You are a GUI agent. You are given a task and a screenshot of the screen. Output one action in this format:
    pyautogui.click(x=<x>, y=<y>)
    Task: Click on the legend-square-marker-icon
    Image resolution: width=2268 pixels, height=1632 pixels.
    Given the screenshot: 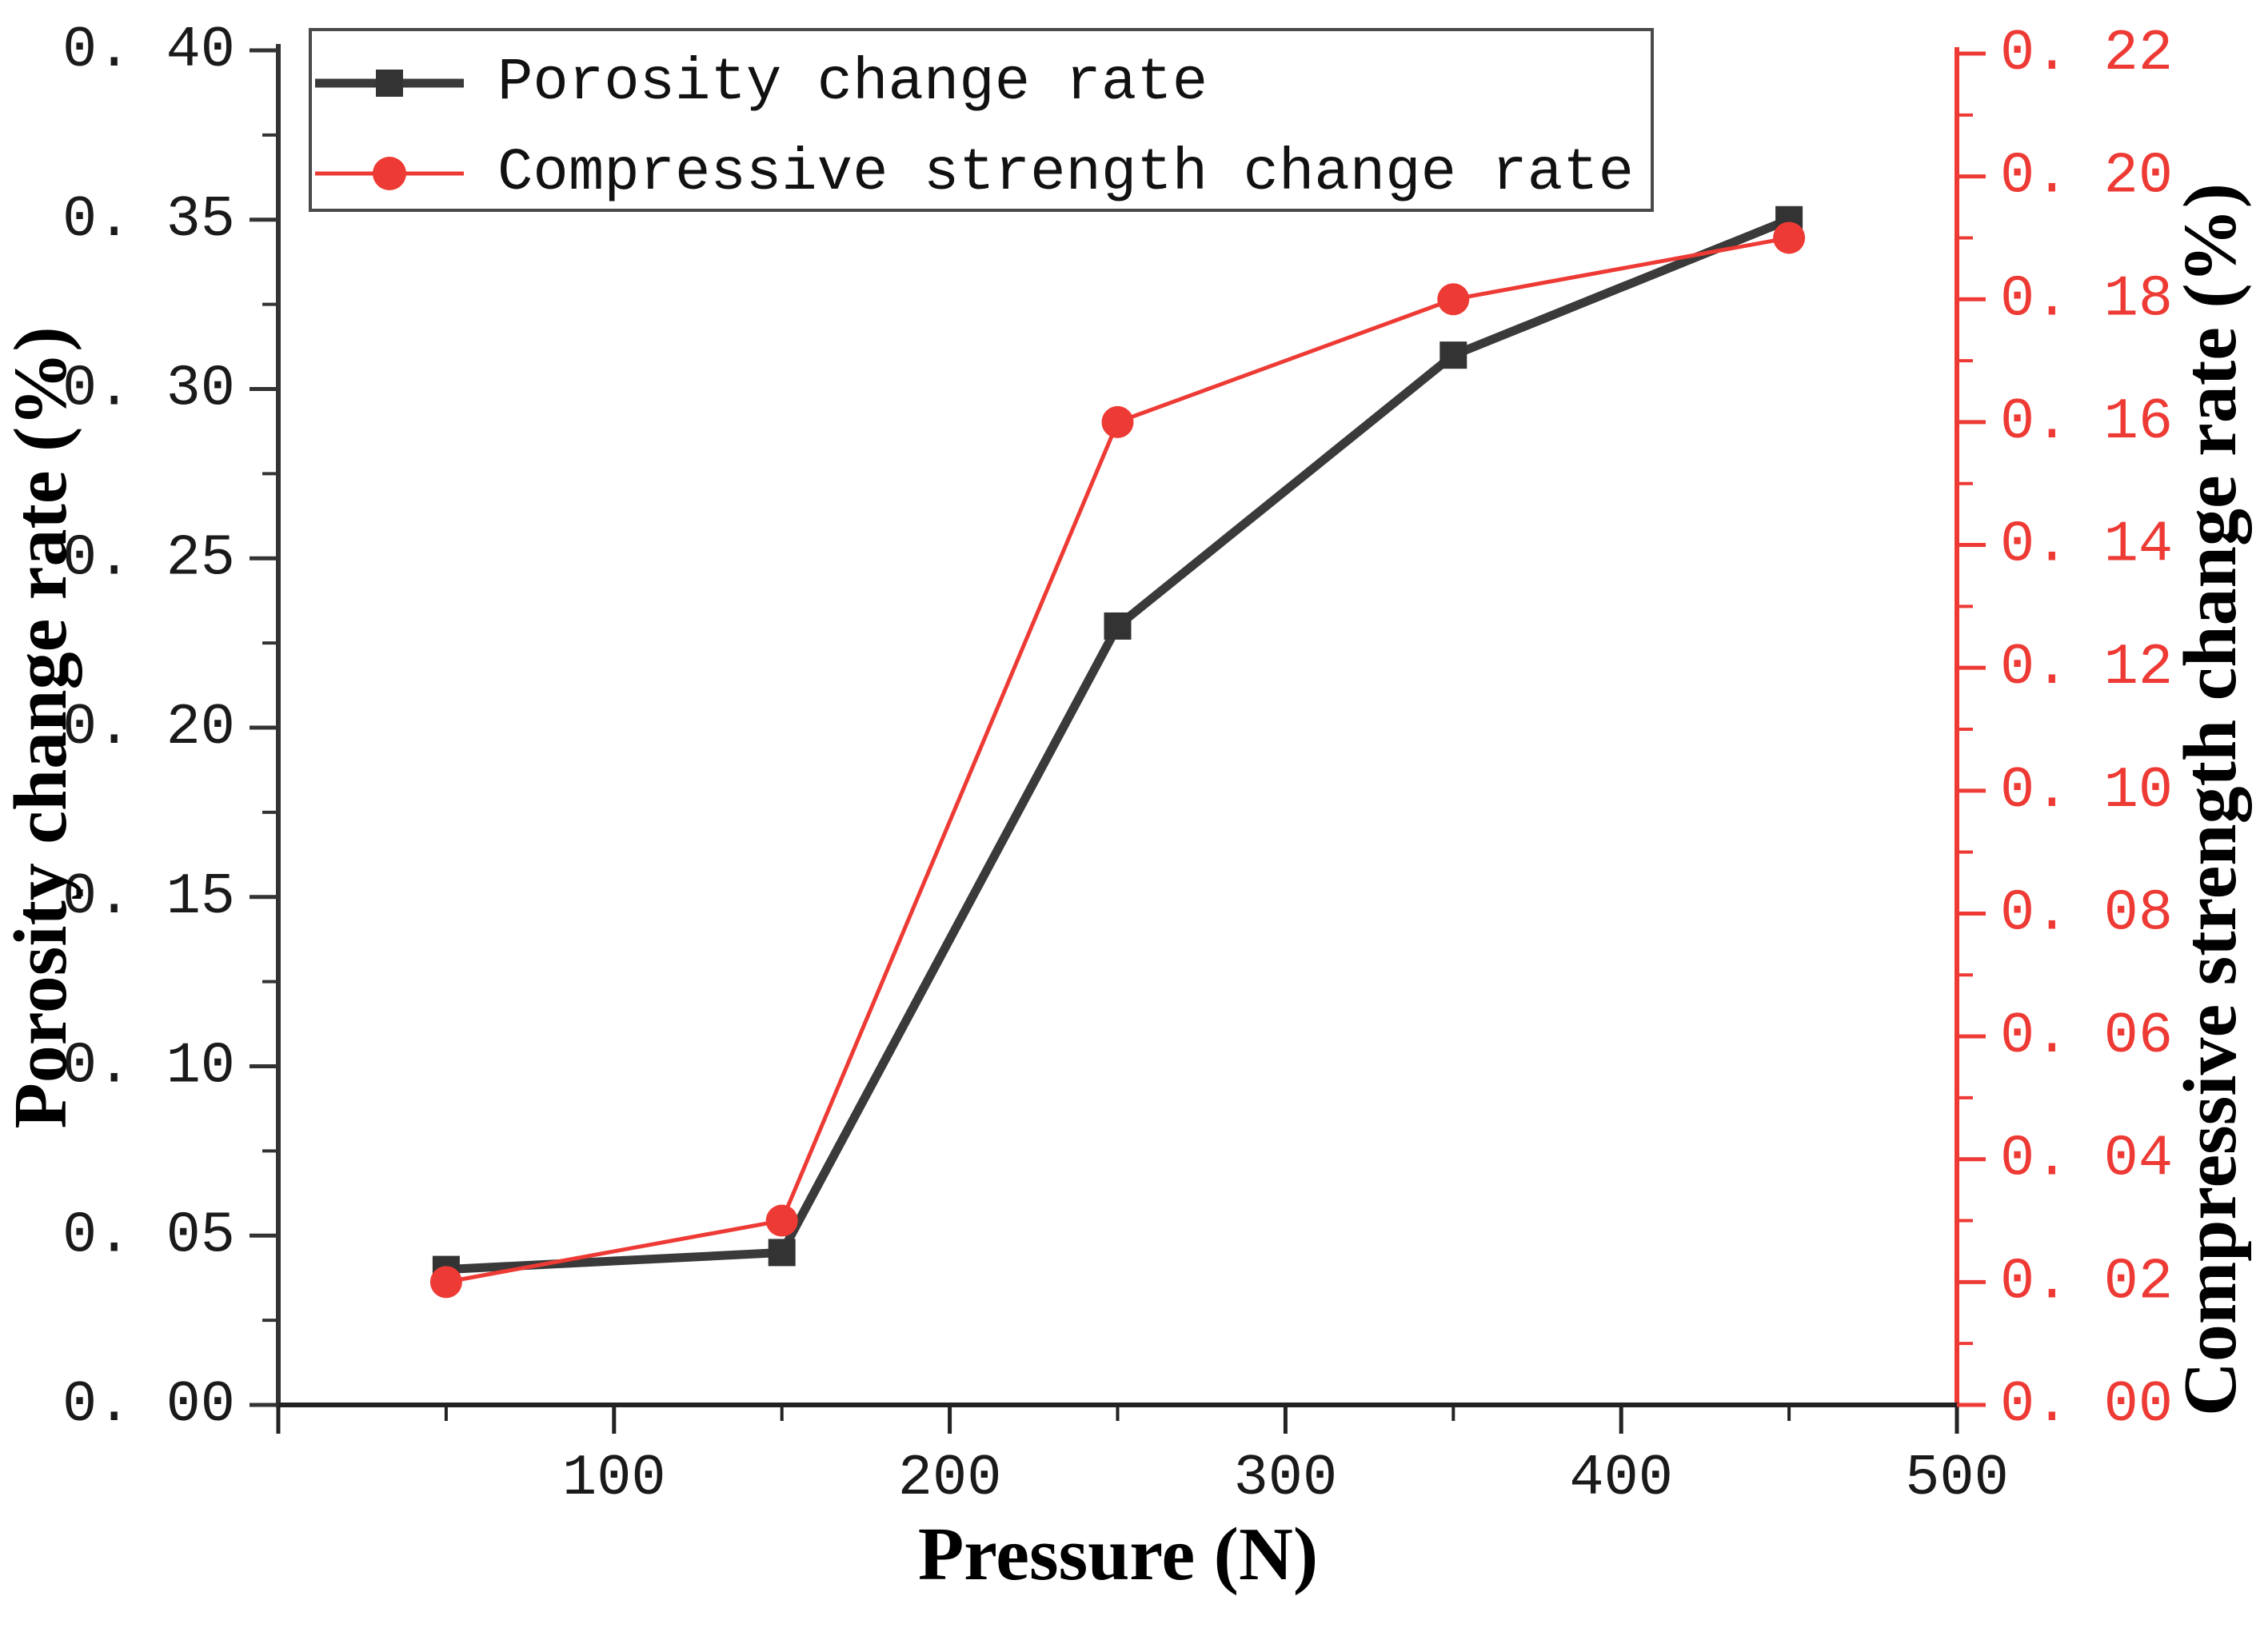 What is the action you would take?
    pyautogui.click(x=389, y=84)
    